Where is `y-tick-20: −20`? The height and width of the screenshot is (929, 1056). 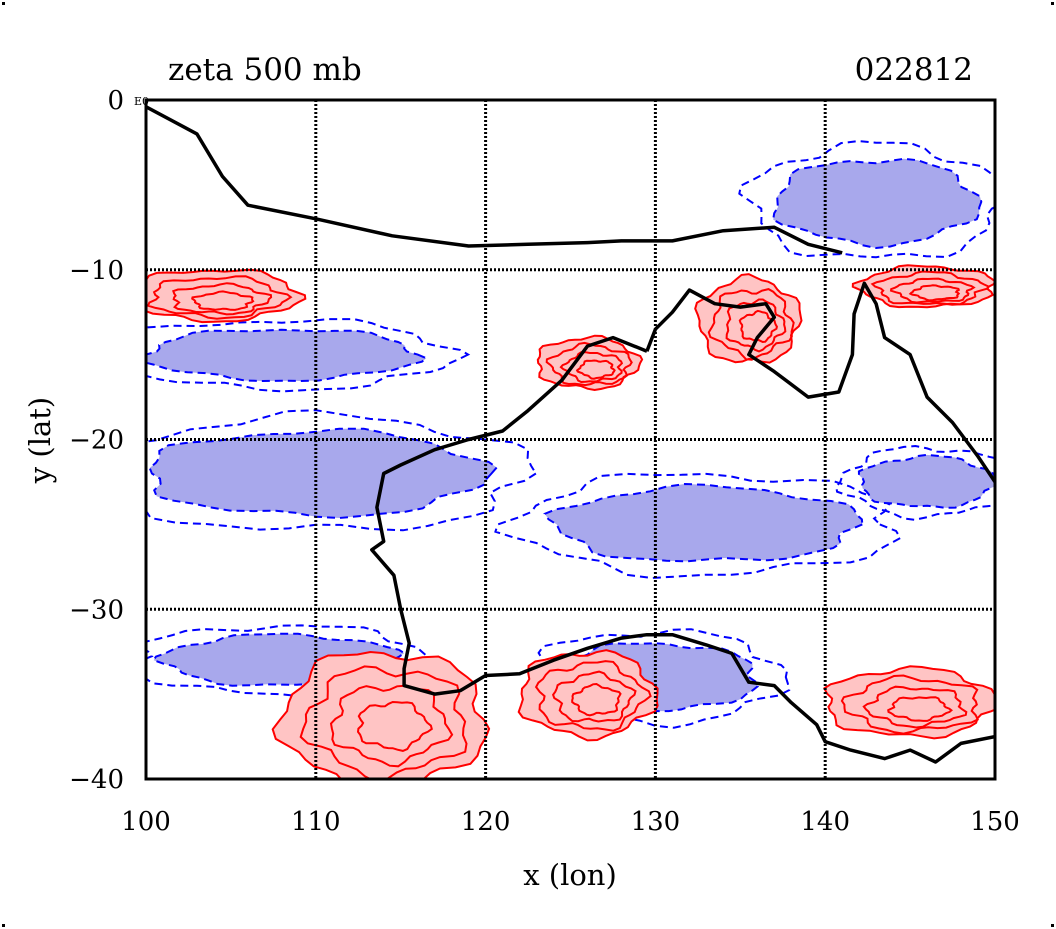
y-tick-20: −20 is located at coordinates (96, 441).